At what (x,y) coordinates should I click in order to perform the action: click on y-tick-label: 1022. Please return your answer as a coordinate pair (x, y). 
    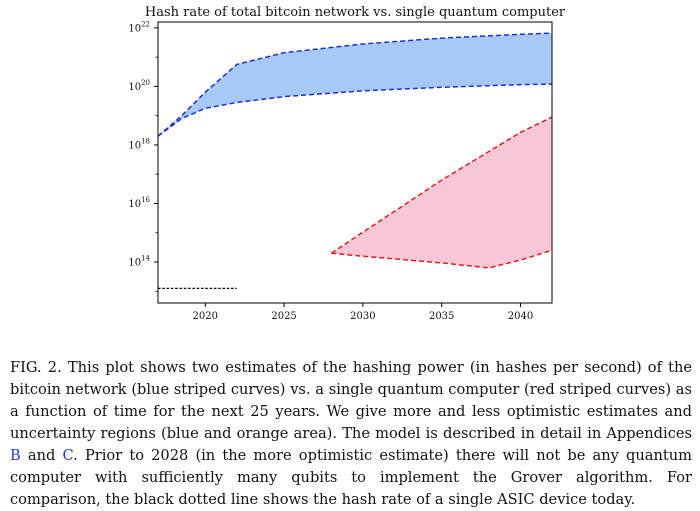
    Looking at the image, I should click on (139, 27).